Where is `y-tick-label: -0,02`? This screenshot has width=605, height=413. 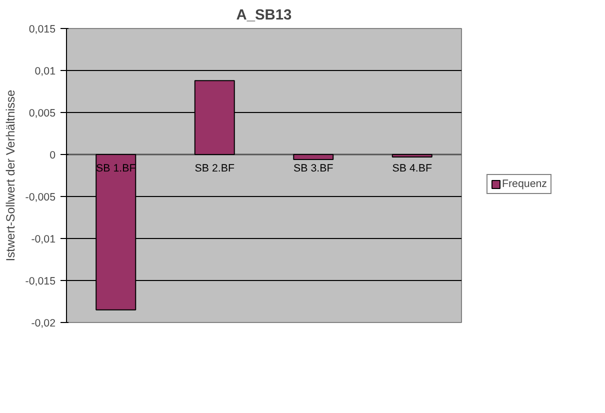
y-tick-label: -0,02 is located at coordinates (43, 324).